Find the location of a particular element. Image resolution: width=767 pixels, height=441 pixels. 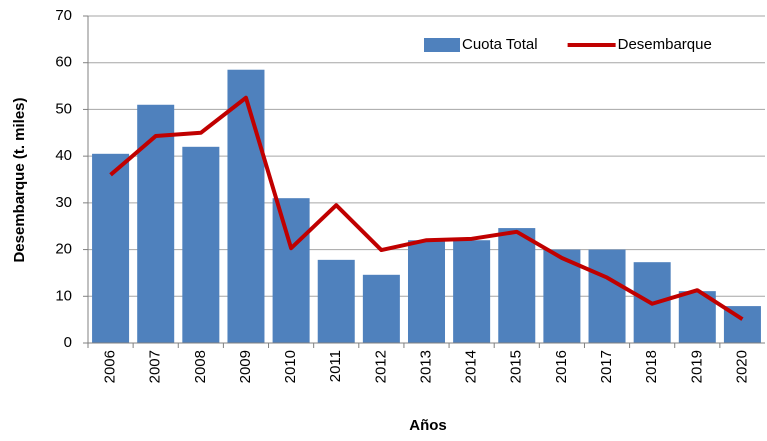

y-axis-title: Desembarque (t. miles) is located at coordinates (19, 179).